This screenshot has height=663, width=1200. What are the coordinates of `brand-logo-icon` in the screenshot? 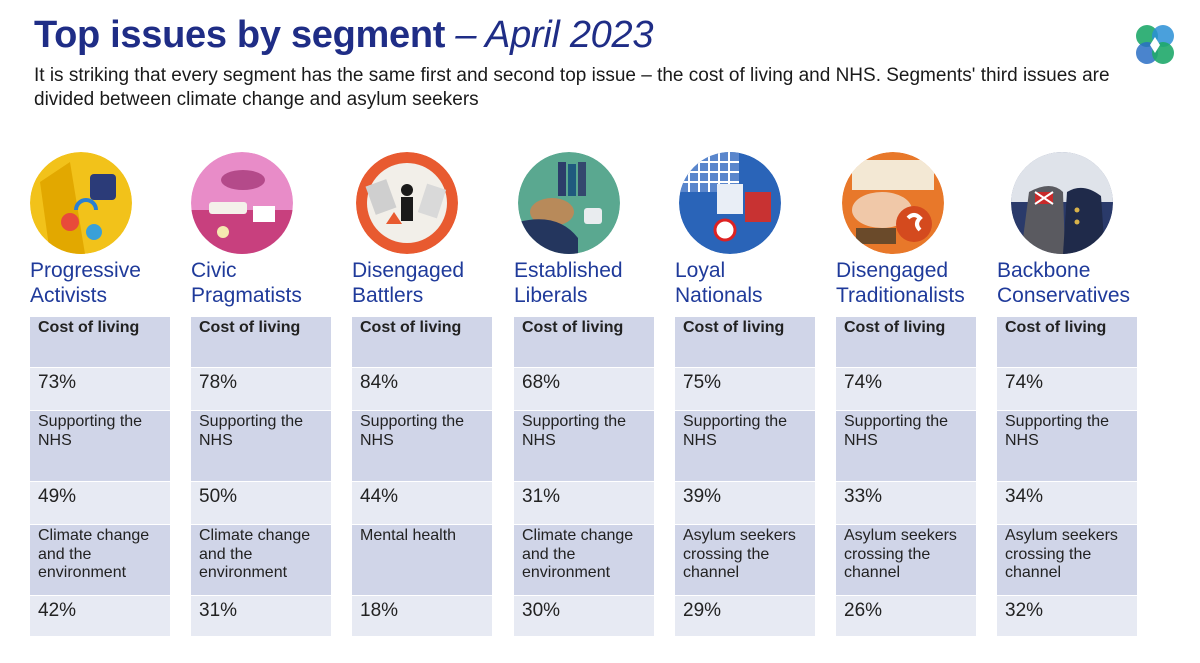 It's located at (1155, 44).